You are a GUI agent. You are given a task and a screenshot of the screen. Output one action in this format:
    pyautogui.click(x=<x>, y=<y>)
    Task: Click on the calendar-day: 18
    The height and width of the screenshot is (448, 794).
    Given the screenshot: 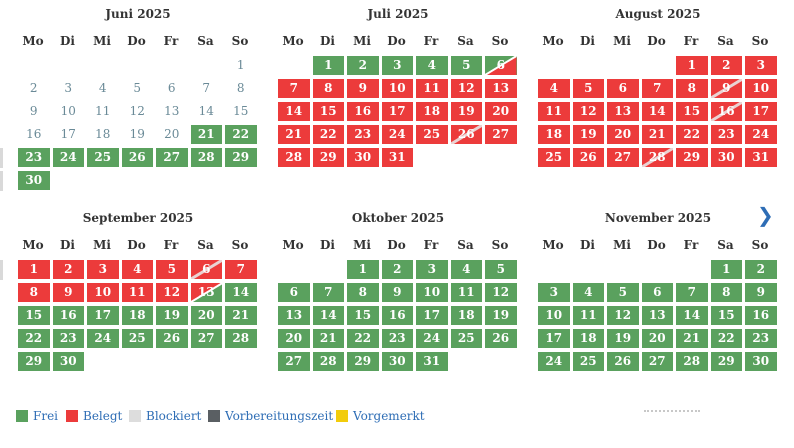 What is the action you would take?
    pyautogui.click(x=137, y=315)
    